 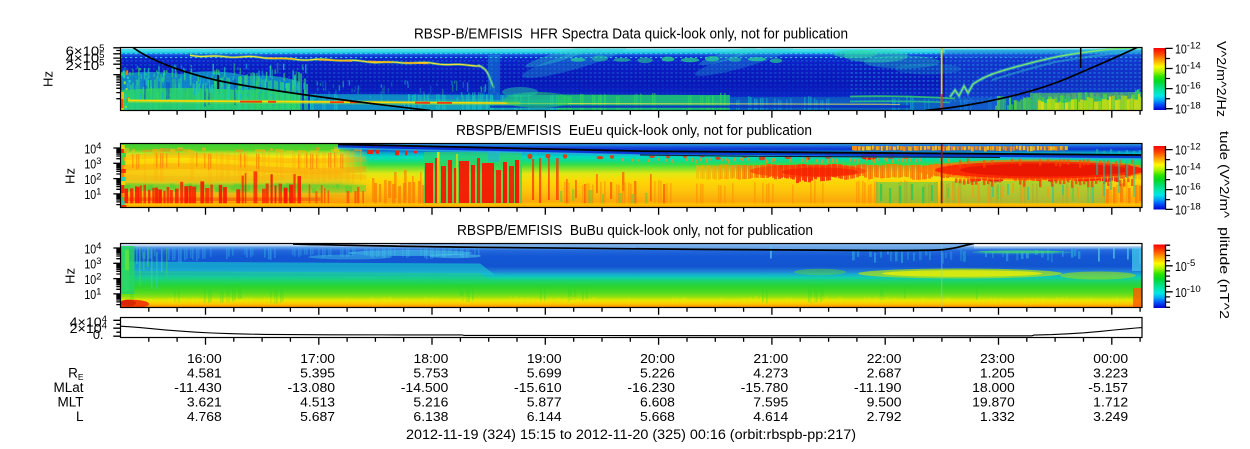 What do you see at coordinates (544, 402) in the screenshot?
I see `svg-text: 5.877` at bounding box center [544, 402].